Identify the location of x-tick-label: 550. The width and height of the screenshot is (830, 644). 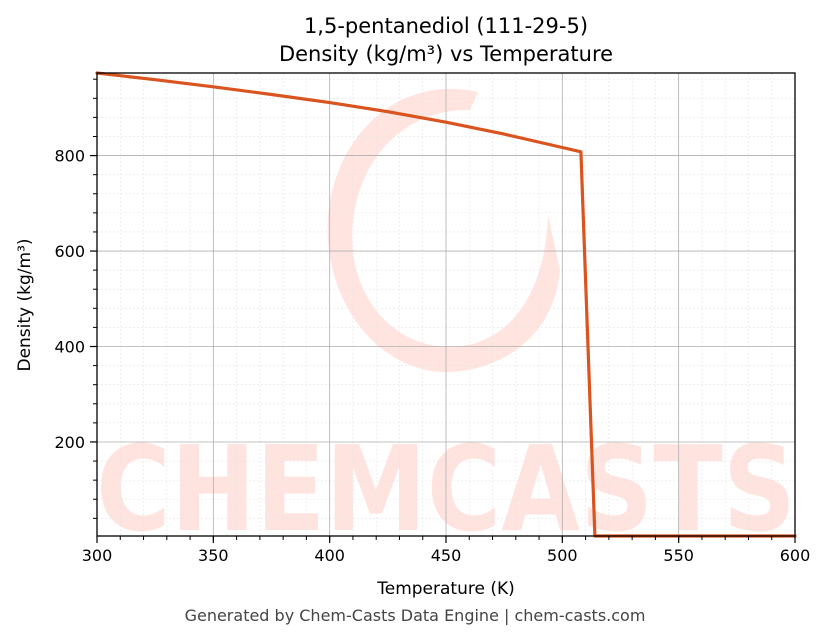
(678, 555).